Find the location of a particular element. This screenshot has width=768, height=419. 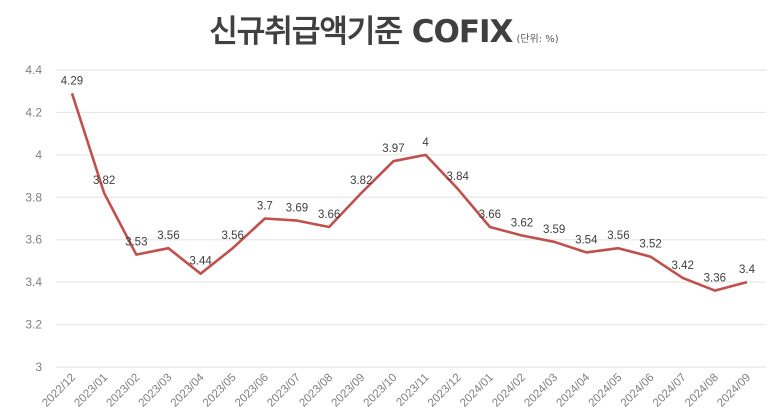

data-label: 3.84 is located at coordinates (458, 177).